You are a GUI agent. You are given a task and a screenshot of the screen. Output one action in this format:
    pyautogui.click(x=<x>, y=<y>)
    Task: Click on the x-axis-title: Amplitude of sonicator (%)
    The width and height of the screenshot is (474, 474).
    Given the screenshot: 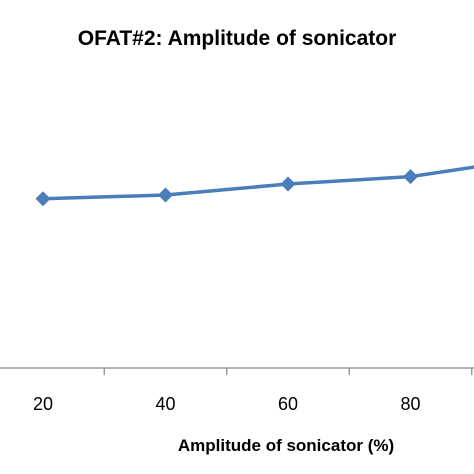 What is the action you would take?
    pyautogui.click(x=286, y=445)
    